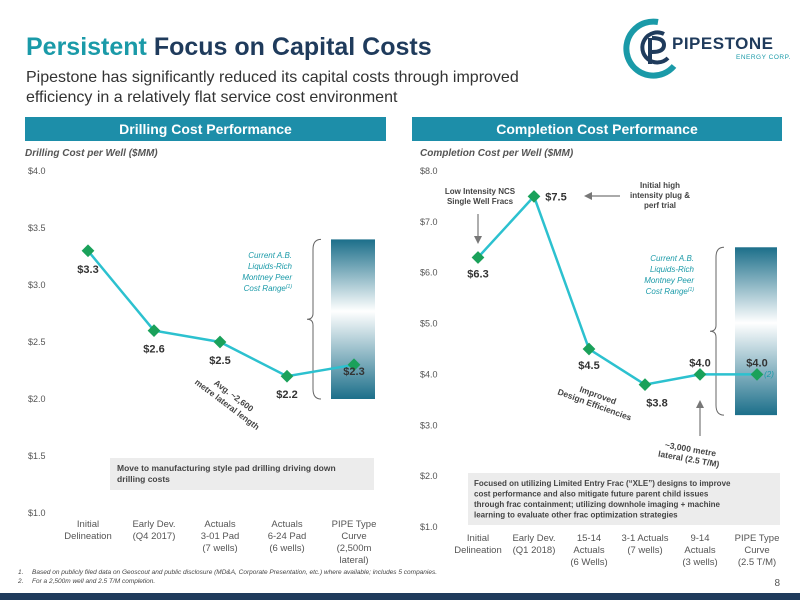 Image resolution: width=800 pixels, height=600 pixels. What do you see at coordinates (37, 171) in the screenshot?
I see `drilling-ytick-label: $4.0` at bounding box center [37, 171].